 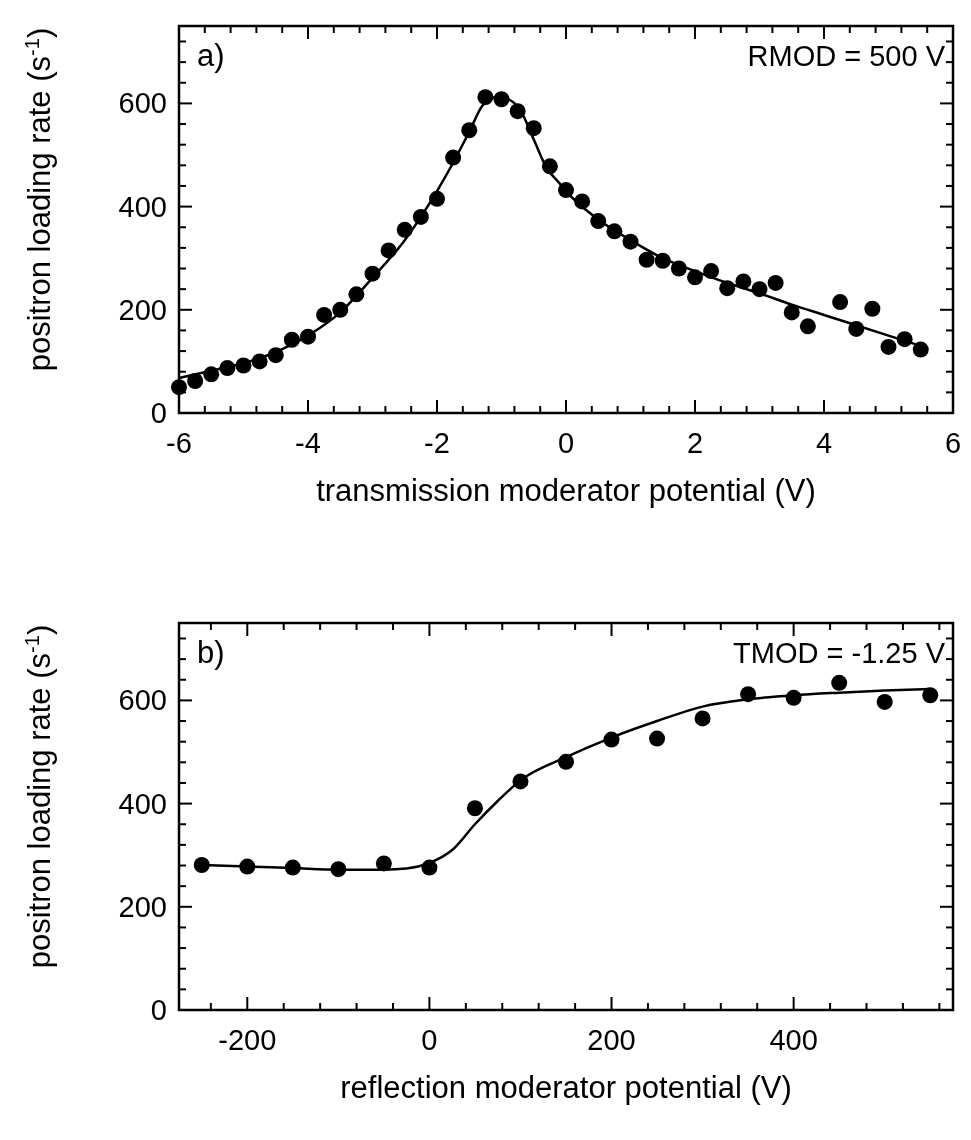 I want to click on x-axis-title: reflection moderator potential (V), so click(x=566, y=1087).